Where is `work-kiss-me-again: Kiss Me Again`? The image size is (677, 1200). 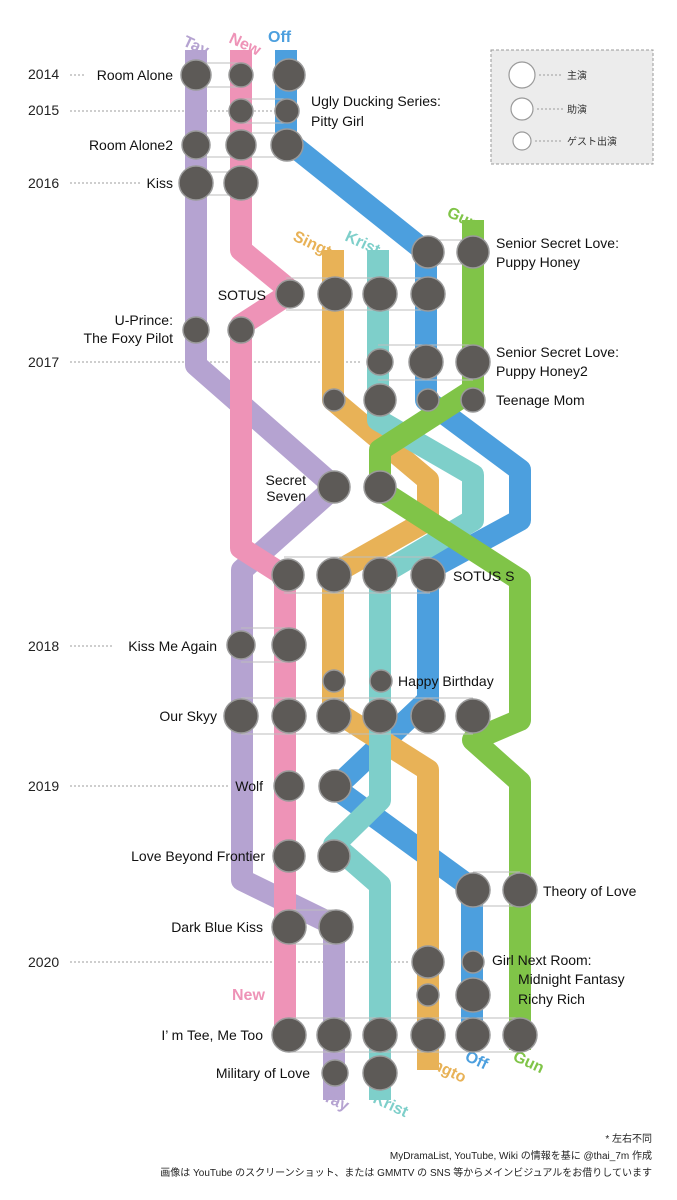
work-kiss-me-again: Kiss Me Again is located at coordinates (172, 646).